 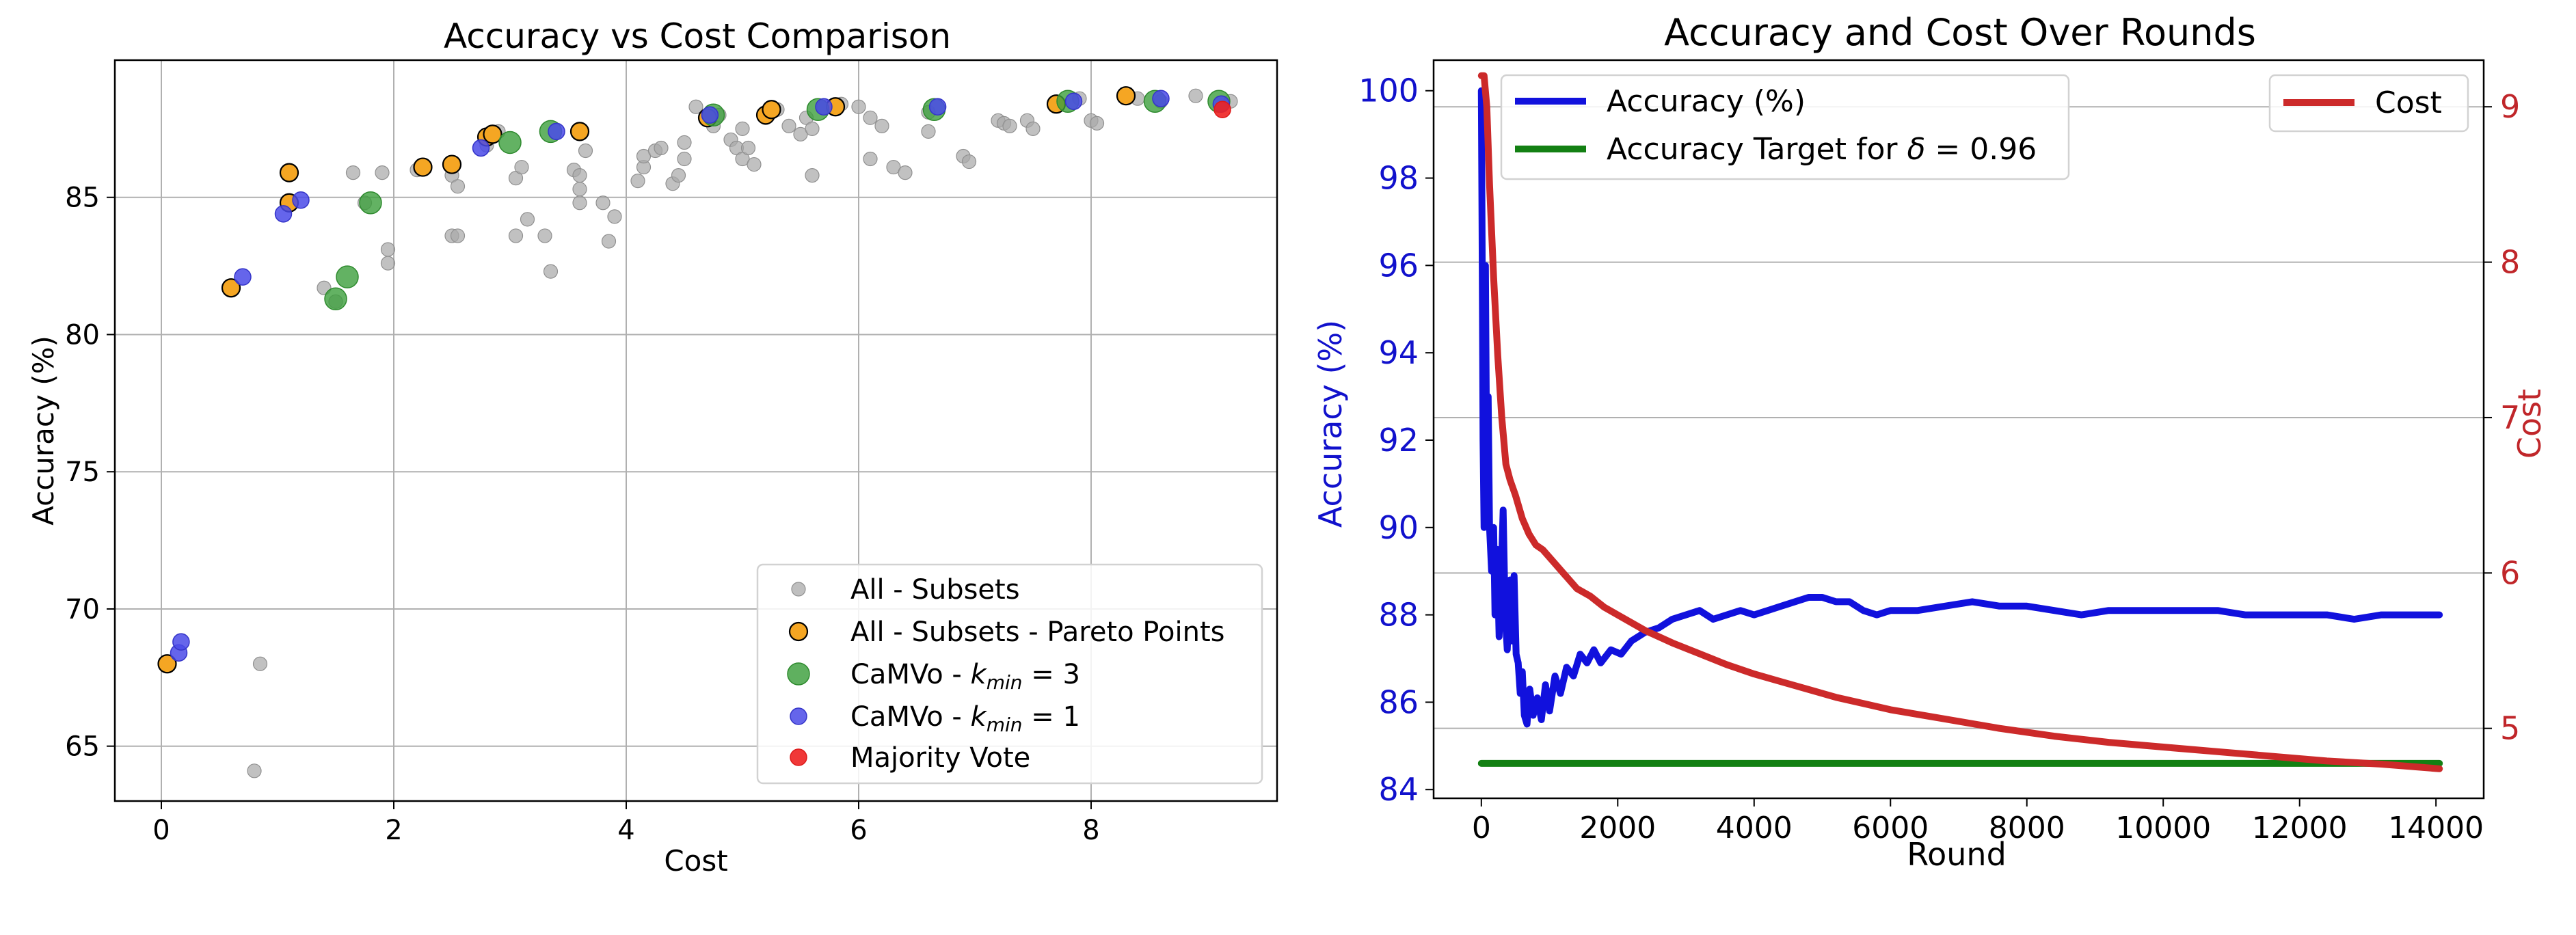 I want to click on chart2-ytick-left-label: 92, so click(x=1398, y=440).